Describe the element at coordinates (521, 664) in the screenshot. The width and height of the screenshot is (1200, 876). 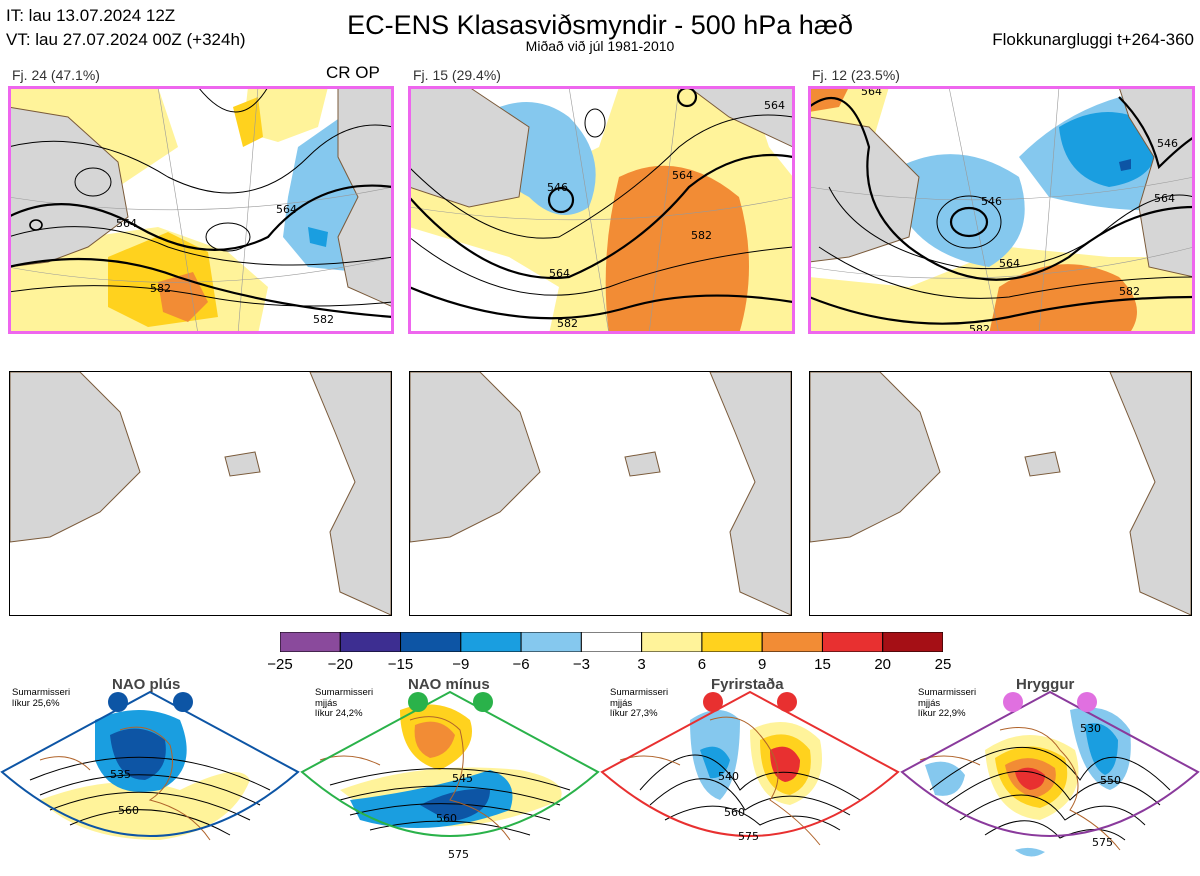
I see `colorbar-tick-label: −6` at that location.